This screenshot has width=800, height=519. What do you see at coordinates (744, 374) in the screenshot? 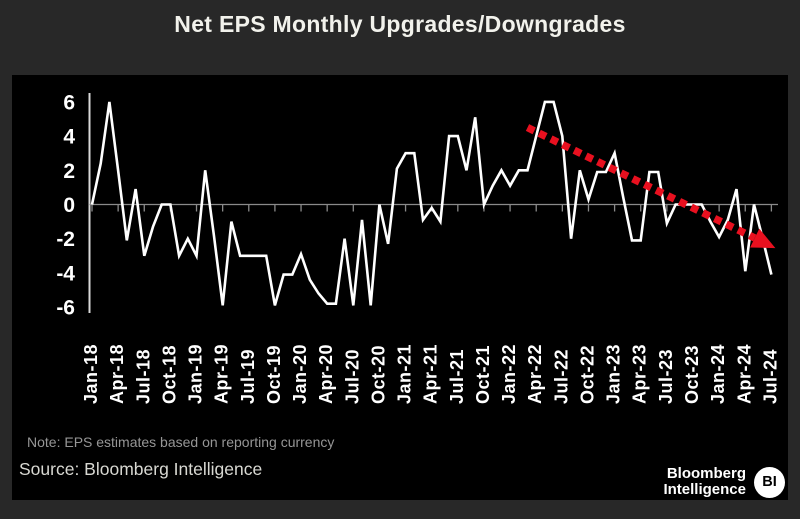
I see `x-axis-label: Apr-24` at bounding box center [744, 374].